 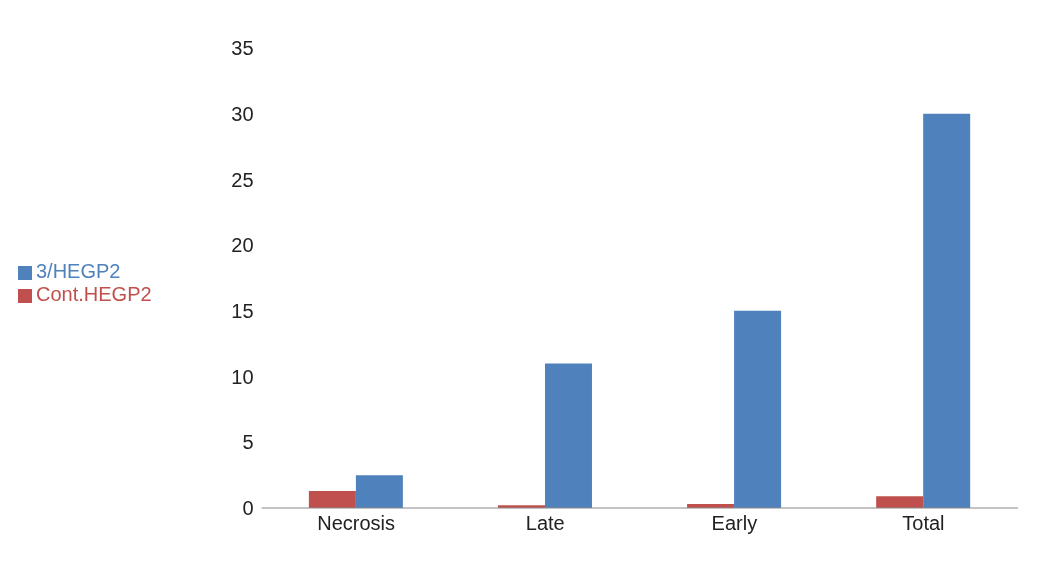 What do you see at coordinates (356, 523) in the screenshot?
I see `x-tick-label: Necrosis` at bounding box center [356, 523].